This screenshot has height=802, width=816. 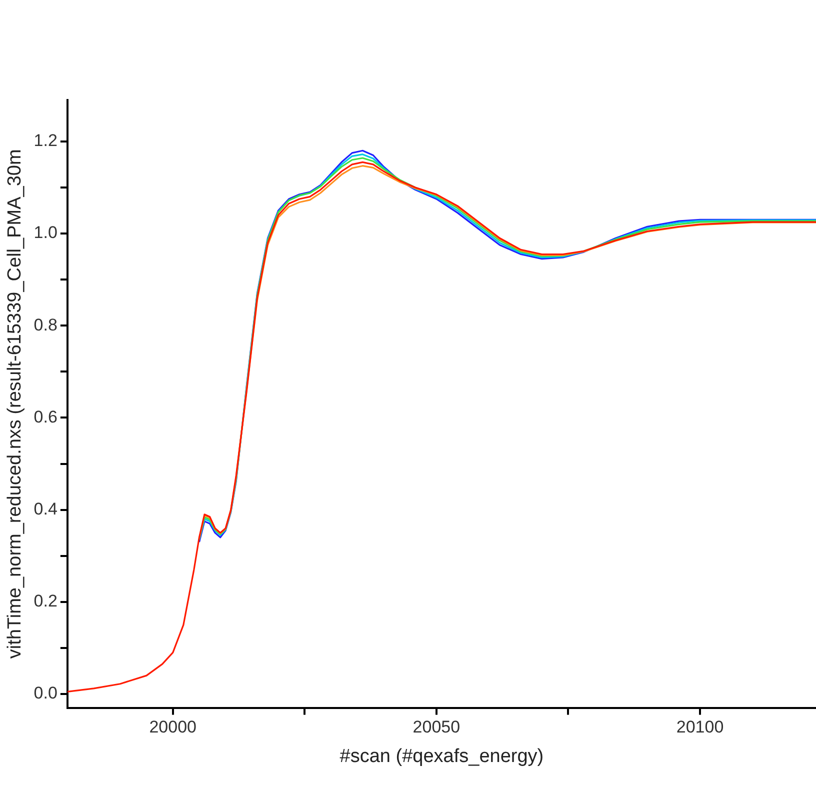 I want to click on x-tick-label: 20100, so click(x=700, y=727).